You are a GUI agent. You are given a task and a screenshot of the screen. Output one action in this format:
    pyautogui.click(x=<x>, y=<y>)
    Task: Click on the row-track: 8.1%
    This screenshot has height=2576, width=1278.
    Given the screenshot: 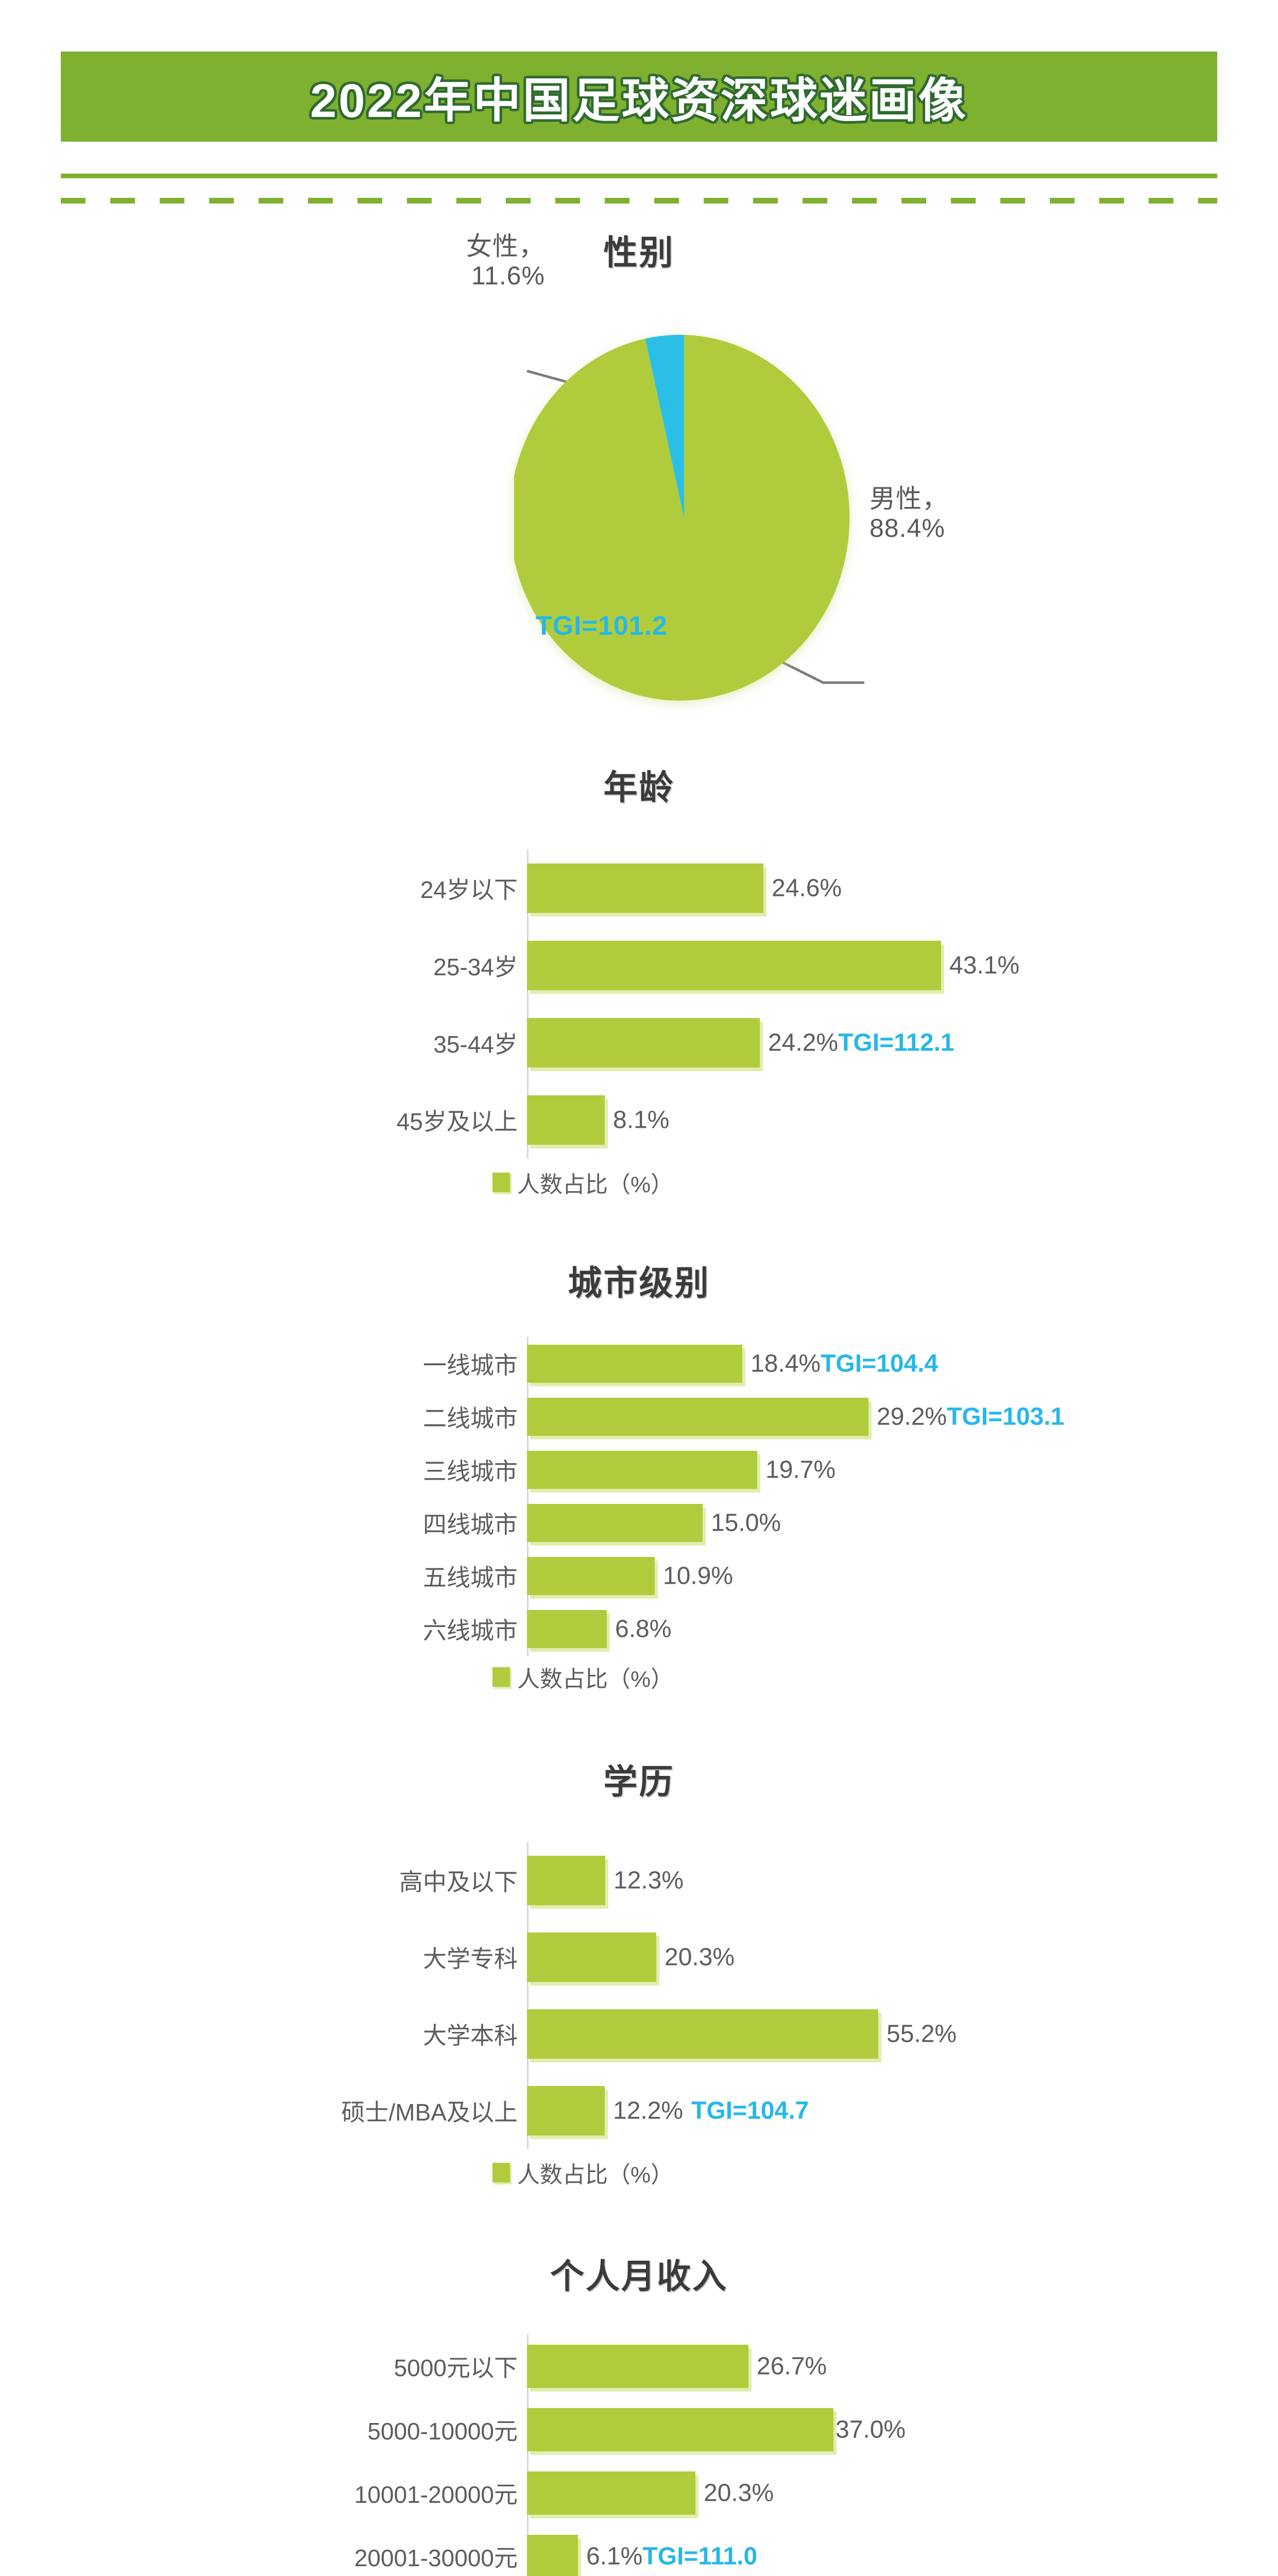 What is the action you would take?
    pyautogui.click(x=598, y=1120)
    